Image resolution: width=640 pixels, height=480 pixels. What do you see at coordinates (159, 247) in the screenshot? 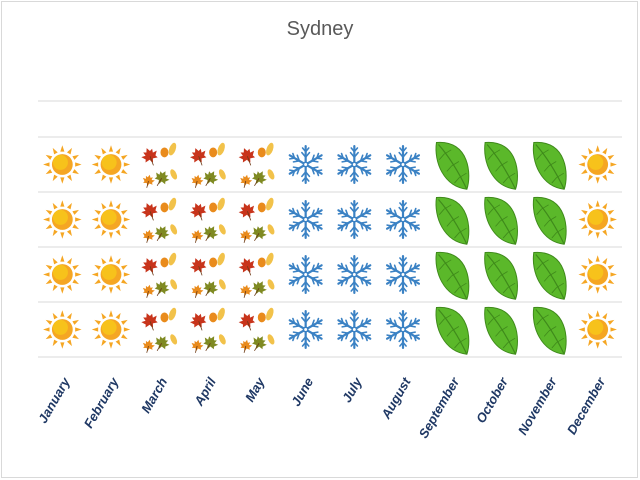
I see `bar-march` at bounding box center [159, 247].